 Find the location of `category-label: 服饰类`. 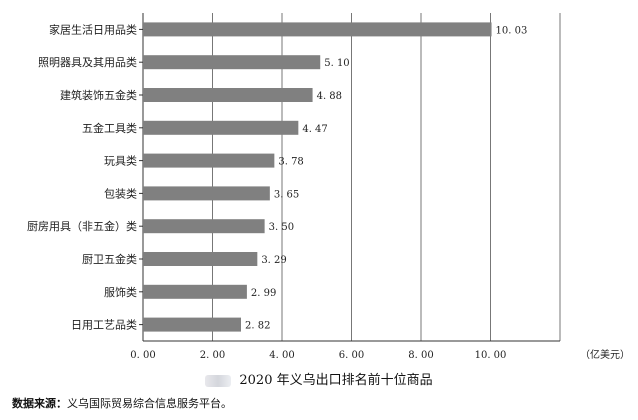

category-label: 服饰类 is located at coordinates (120, 292).